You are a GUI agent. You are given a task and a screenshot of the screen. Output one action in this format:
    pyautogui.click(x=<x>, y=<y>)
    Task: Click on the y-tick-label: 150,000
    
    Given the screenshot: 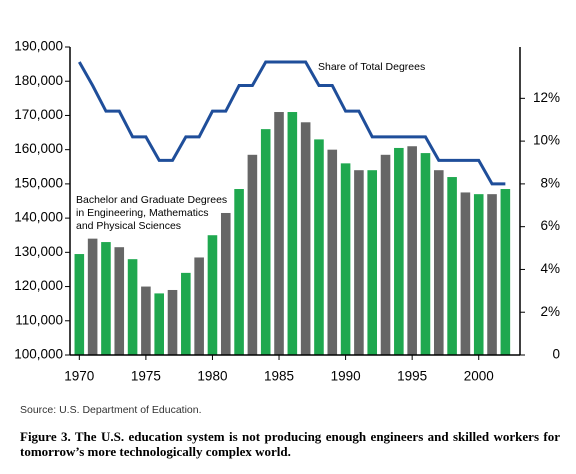 What is the action you would take?
    pyautogui.click(x=38, y=182)
    